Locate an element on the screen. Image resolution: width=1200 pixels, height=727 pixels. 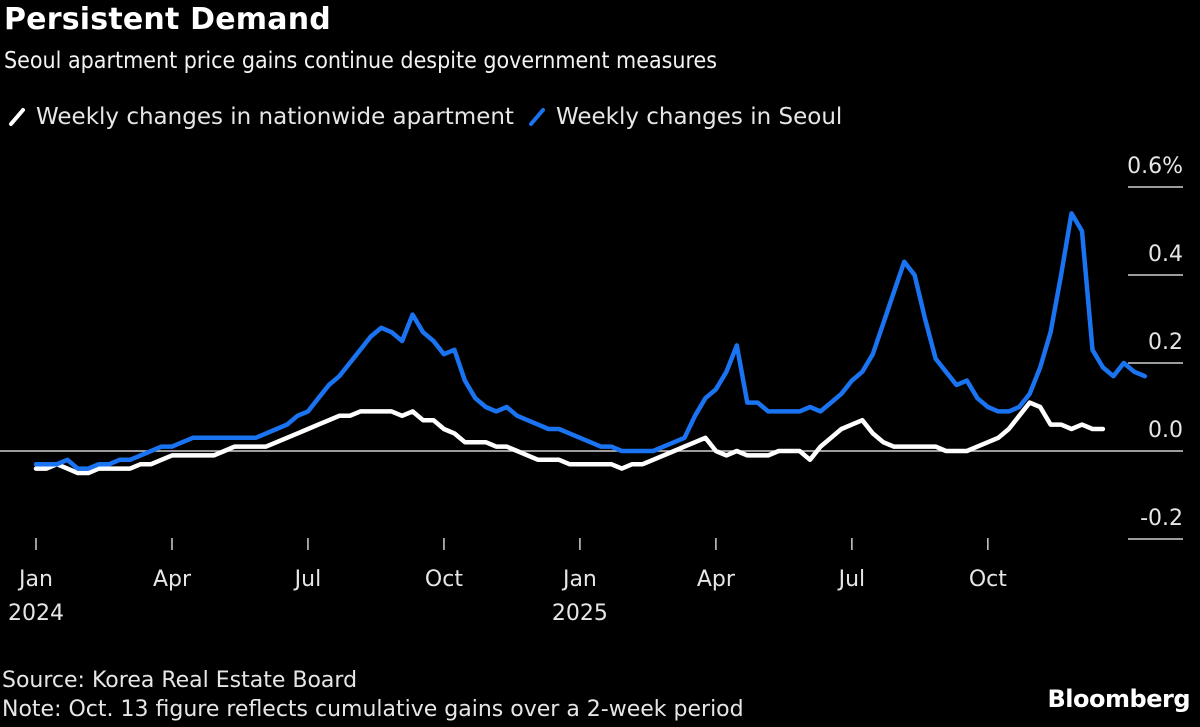
source-note: Source: Korea Real Estate Board is located at coordinates (180, 680).